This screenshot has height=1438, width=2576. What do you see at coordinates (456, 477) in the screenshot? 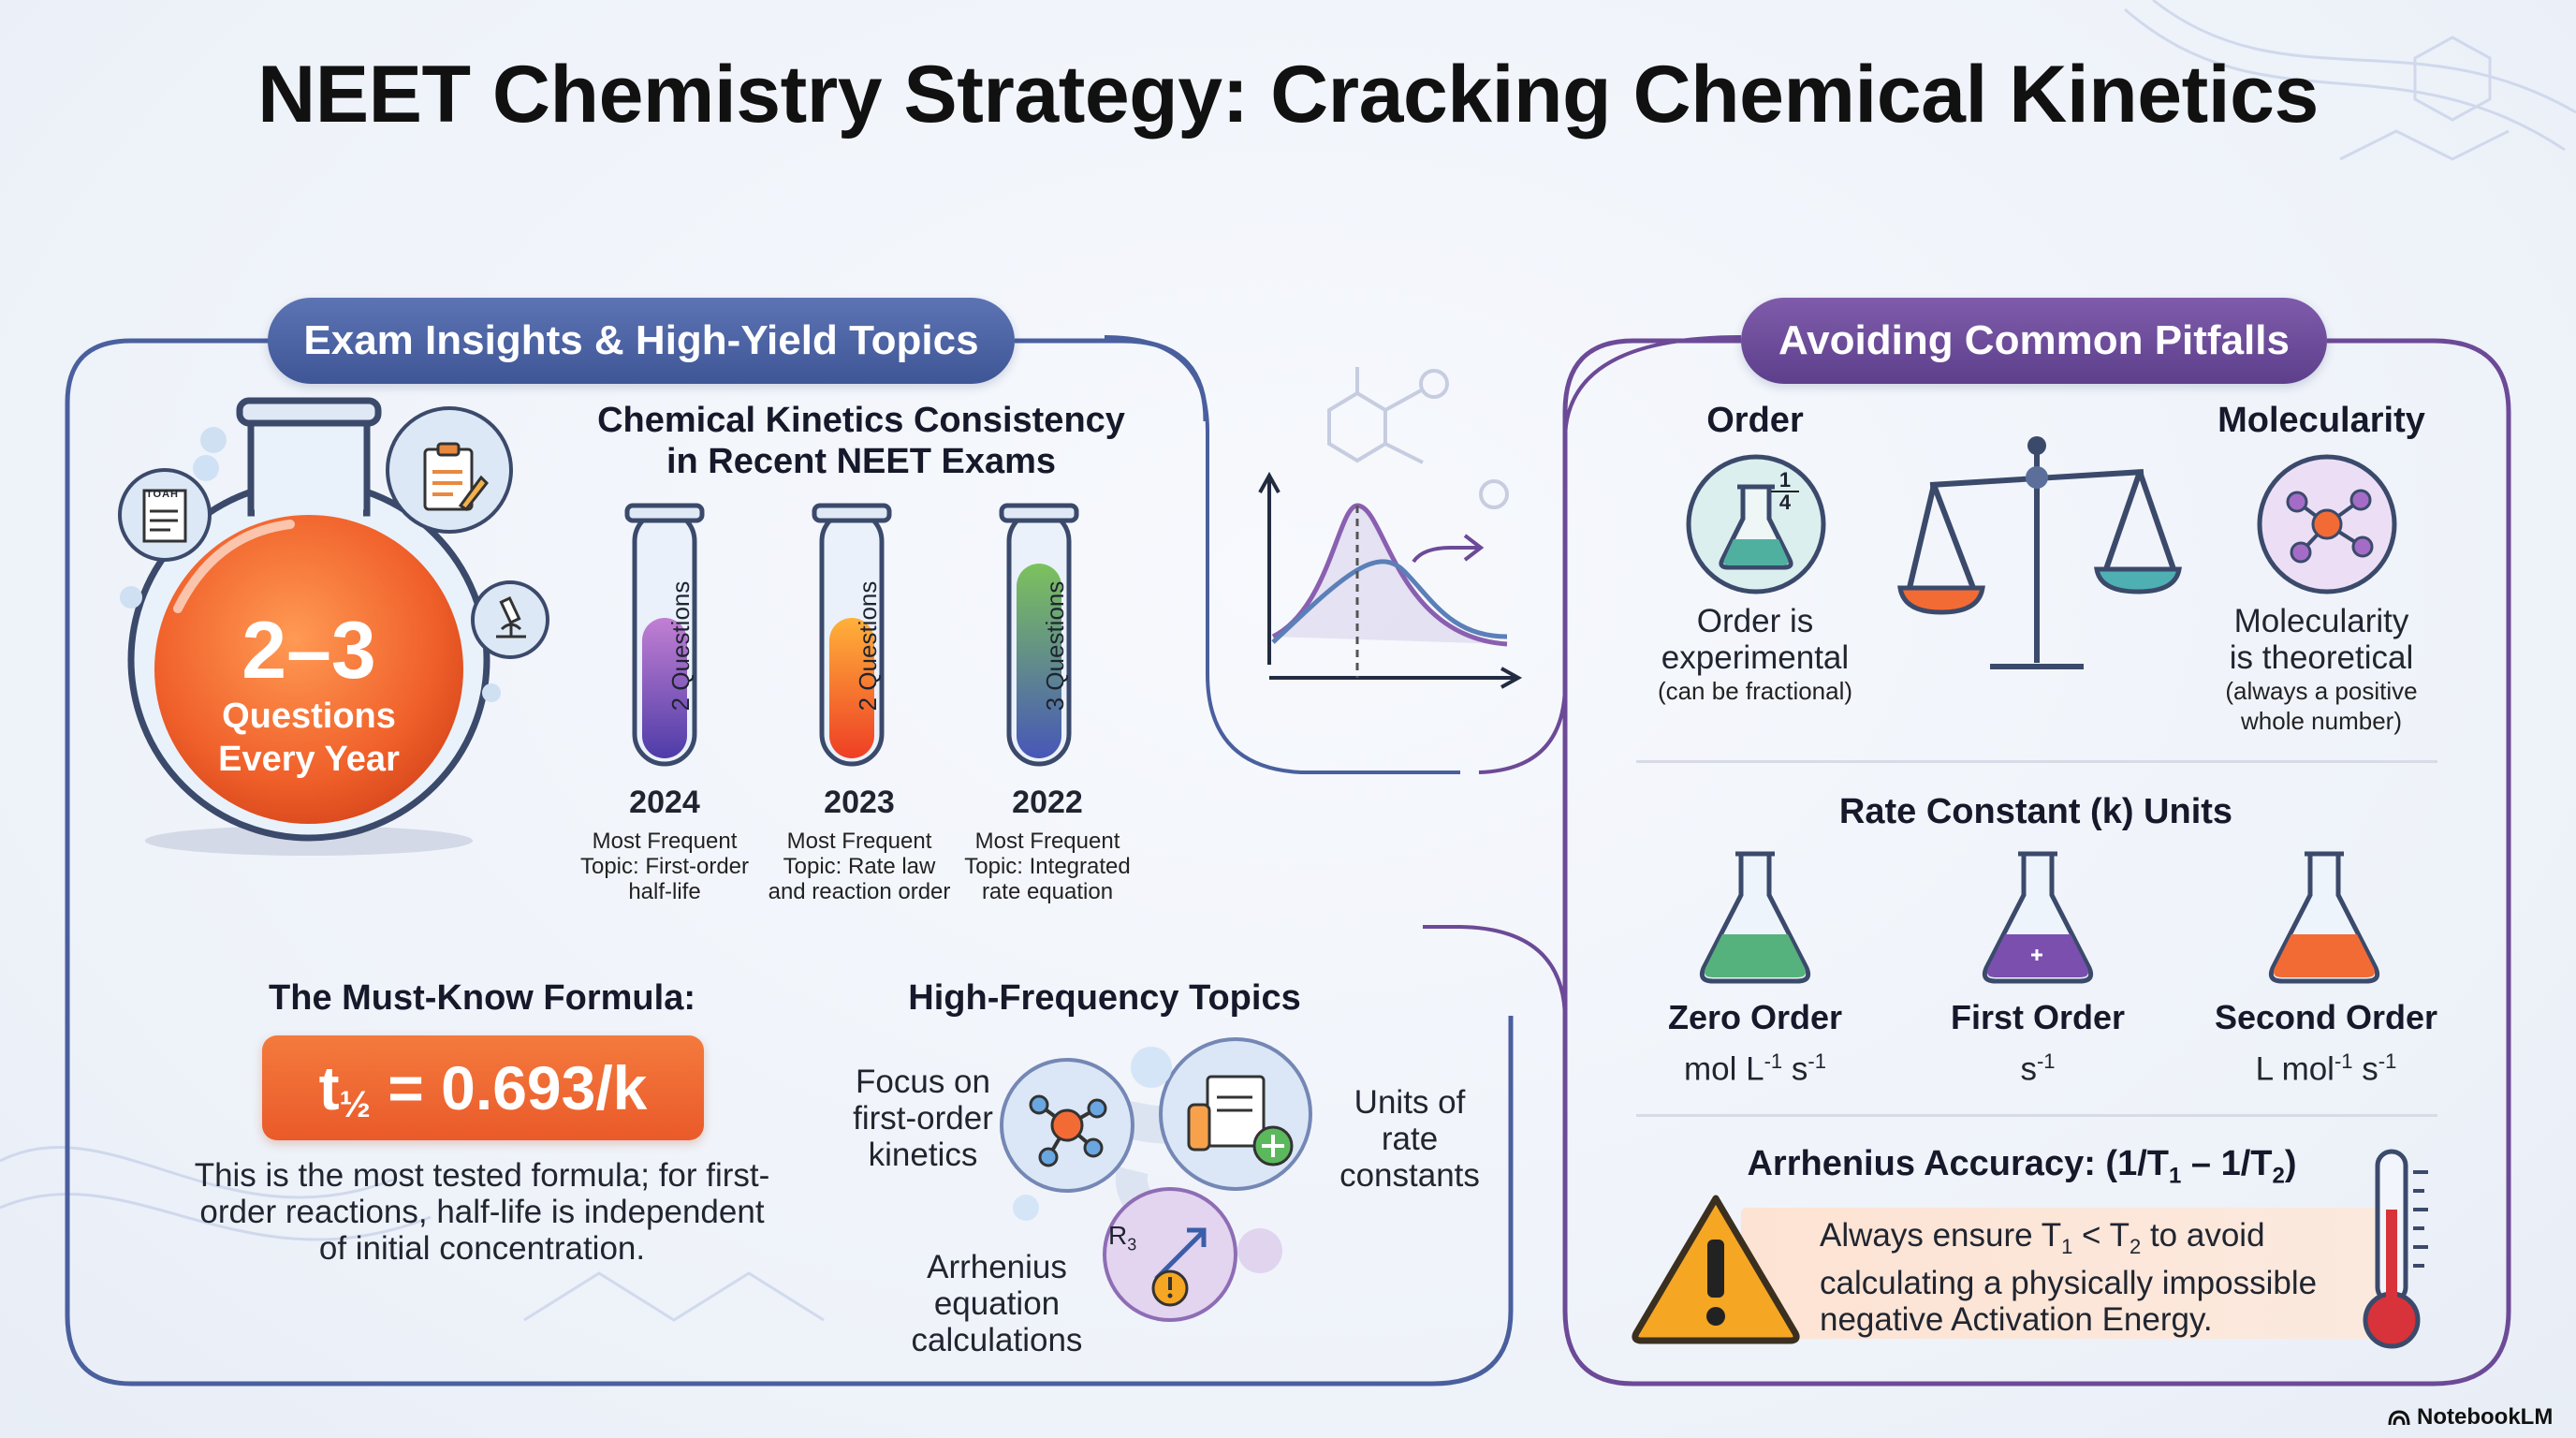
I see `clipboard-icon` at bounding box center [456, 477].